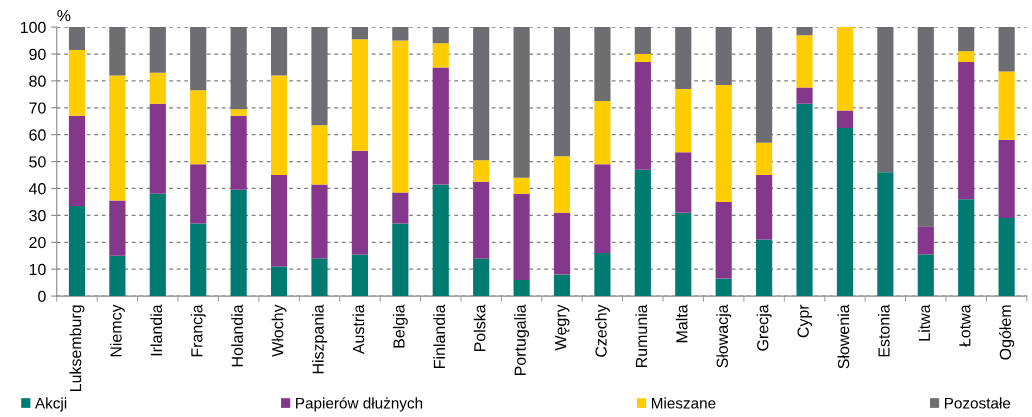 Image resolution: width=1032 pixels, height=417 pixels. Describe the element at coordinates (683, 403) in the screenshot. I see `legend-label: Mieszane` at that location.